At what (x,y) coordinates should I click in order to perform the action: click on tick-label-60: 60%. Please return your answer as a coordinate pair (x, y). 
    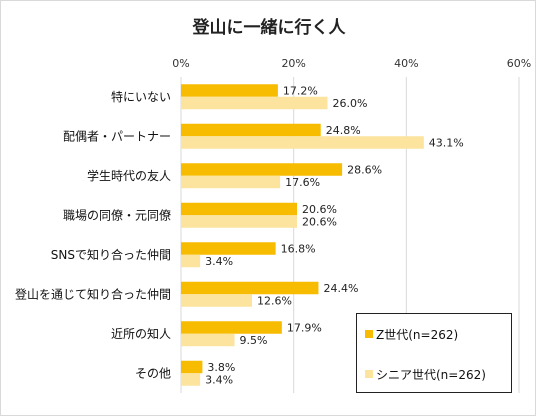
    Looking at the image, I should click on (519, 63).